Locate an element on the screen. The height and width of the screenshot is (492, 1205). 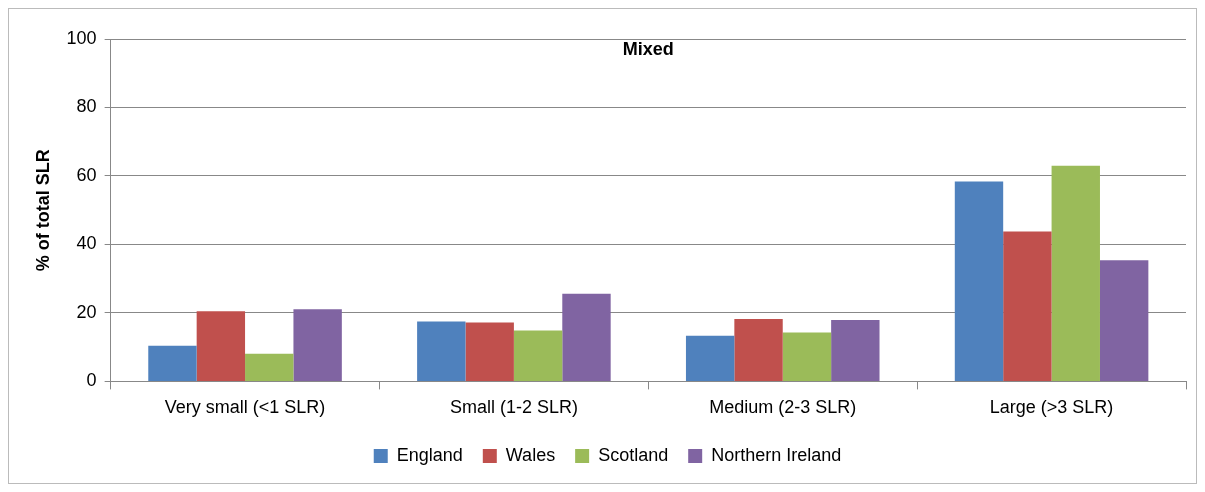
x-tick-label: Medium (2-3 SLR) is located at coordinates (783, 407).